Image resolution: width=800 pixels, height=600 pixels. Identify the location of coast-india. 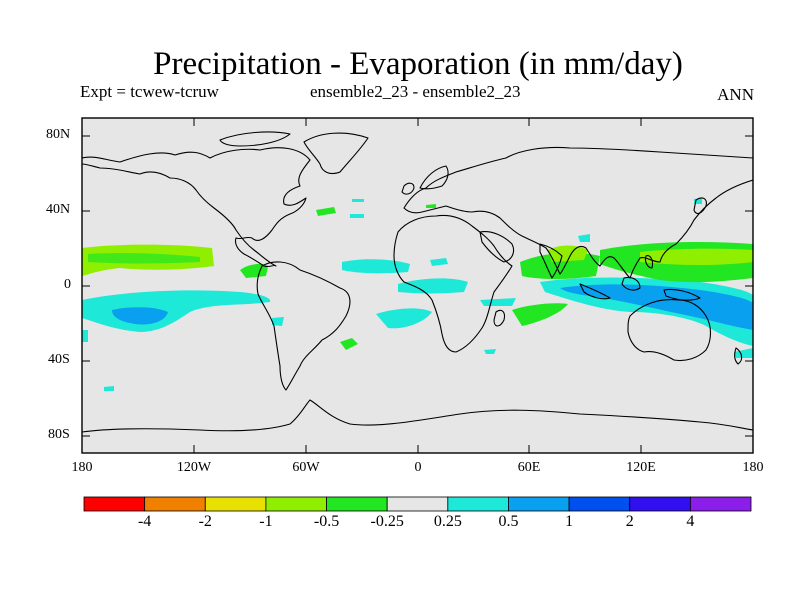
(551, 261).